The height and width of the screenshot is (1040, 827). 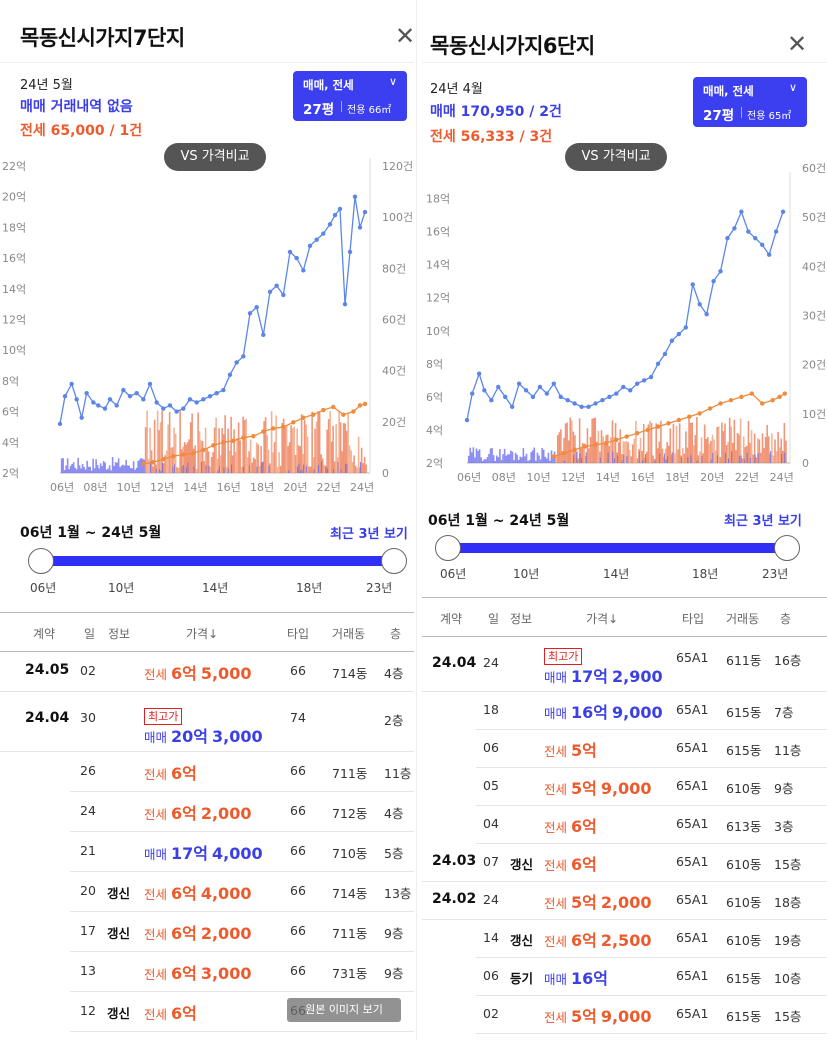 I want to click on table-row: 24.04 24 최고가 매매 17억 2,900 65A1 611동 16층, so click(x=624, y=664).